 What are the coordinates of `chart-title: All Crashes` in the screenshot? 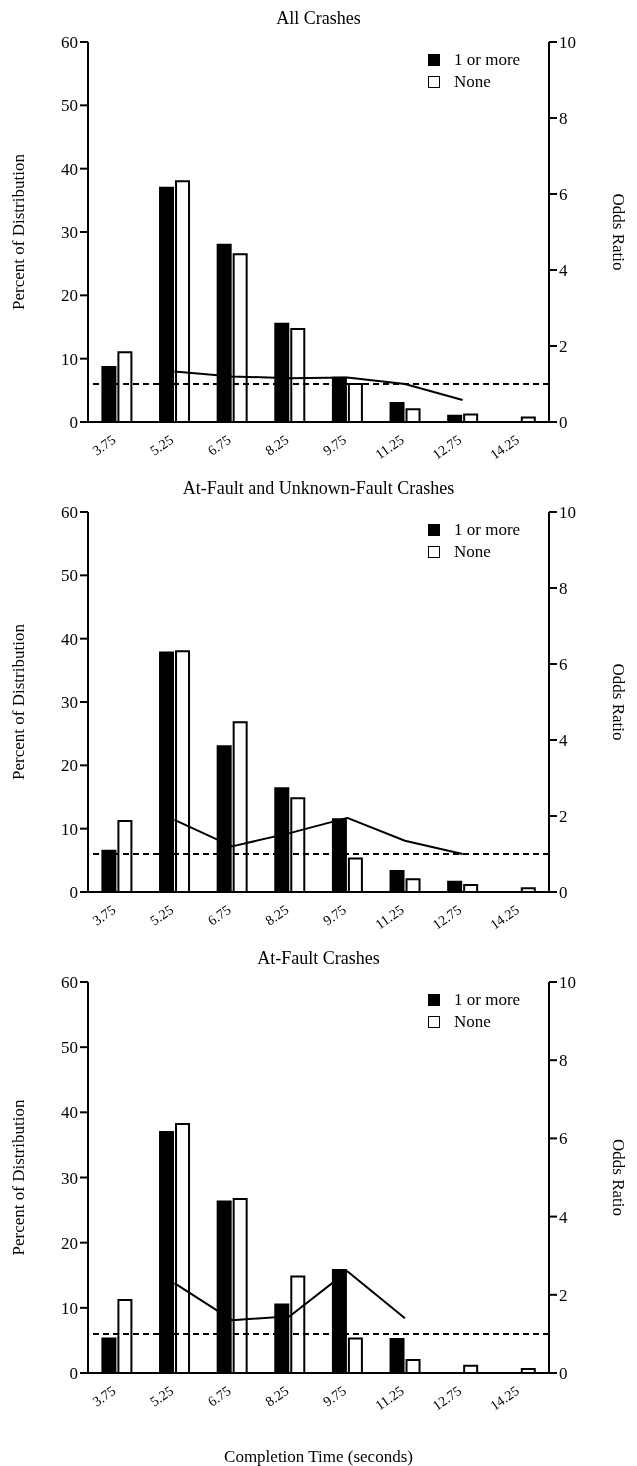 It's located at (318, 19).